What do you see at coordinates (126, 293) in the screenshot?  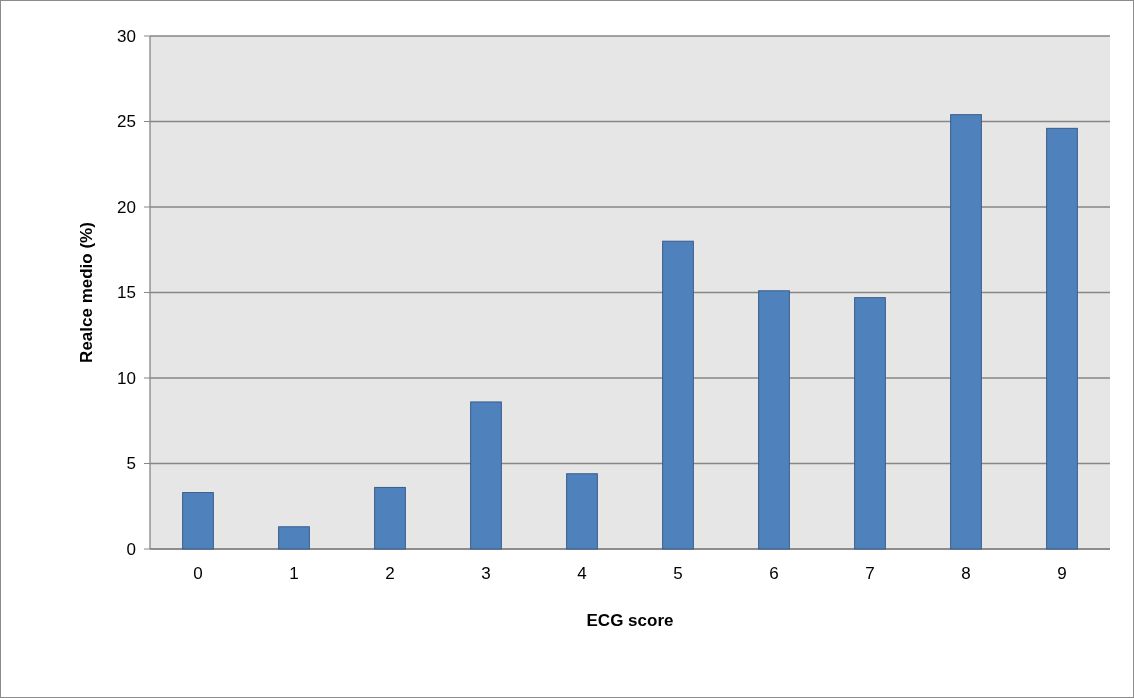 I see `y-tick-label: 15` at bounding box center [126, 293].